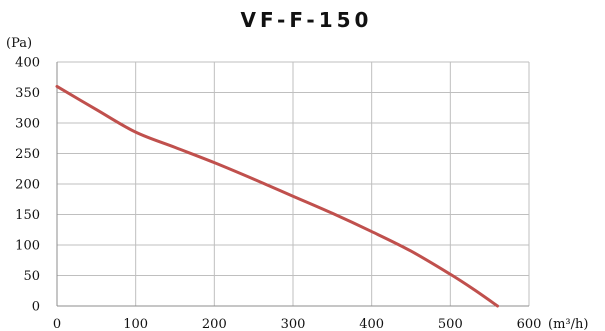 The width and height of the screenshot is (605, 331). Describe the element at coordinates (27, 154) in the screenshot. I see `y-tick-label-250: 250` at that location.